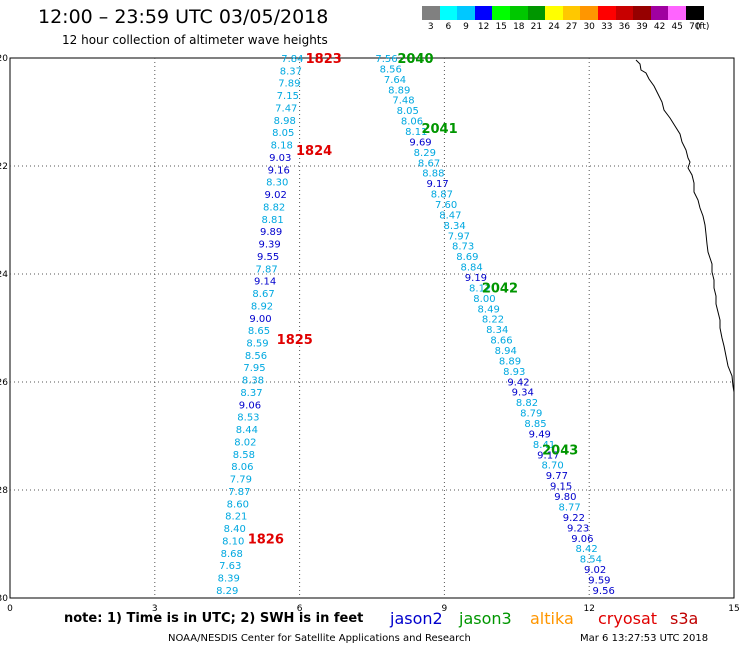  Describe the element at coordinates (155, 609) in the screenshot. I see `longitude-tick-label: 3` at that location.